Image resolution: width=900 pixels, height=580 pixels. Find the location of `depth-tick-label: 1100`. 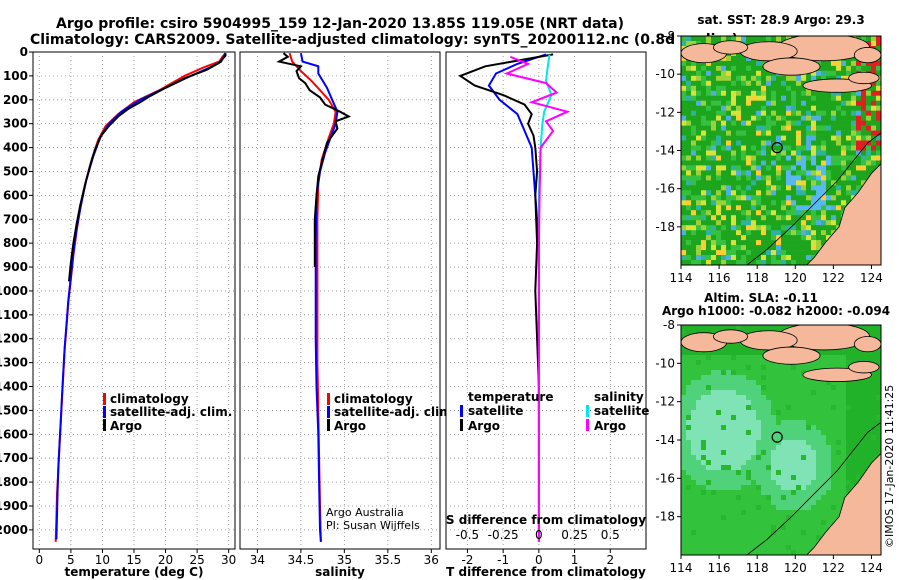

depth-tick-label: 1100 is located at coordinates (14, 315).